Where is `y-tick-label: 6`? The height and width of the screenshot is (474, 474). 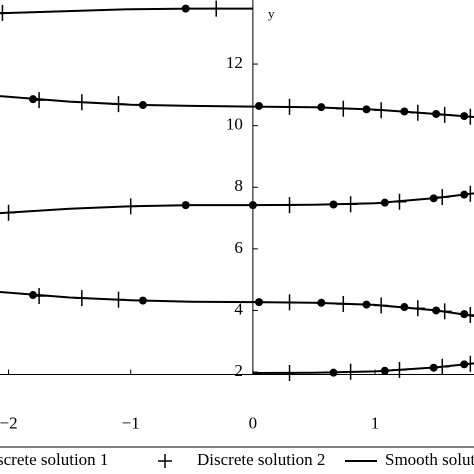 y-tick-label: 6 is located at coordinates (238, 247).